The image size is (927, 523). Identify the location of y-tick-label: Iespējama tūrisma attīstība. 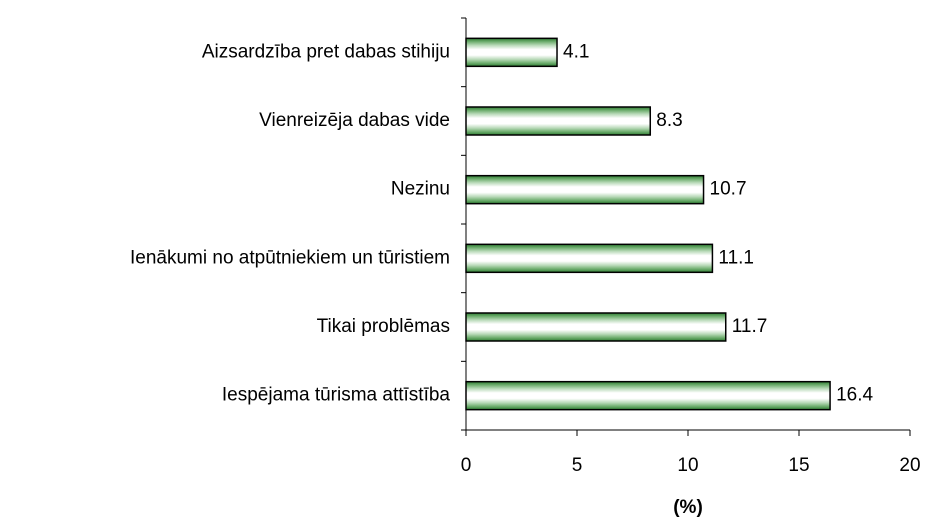
(336, 395).